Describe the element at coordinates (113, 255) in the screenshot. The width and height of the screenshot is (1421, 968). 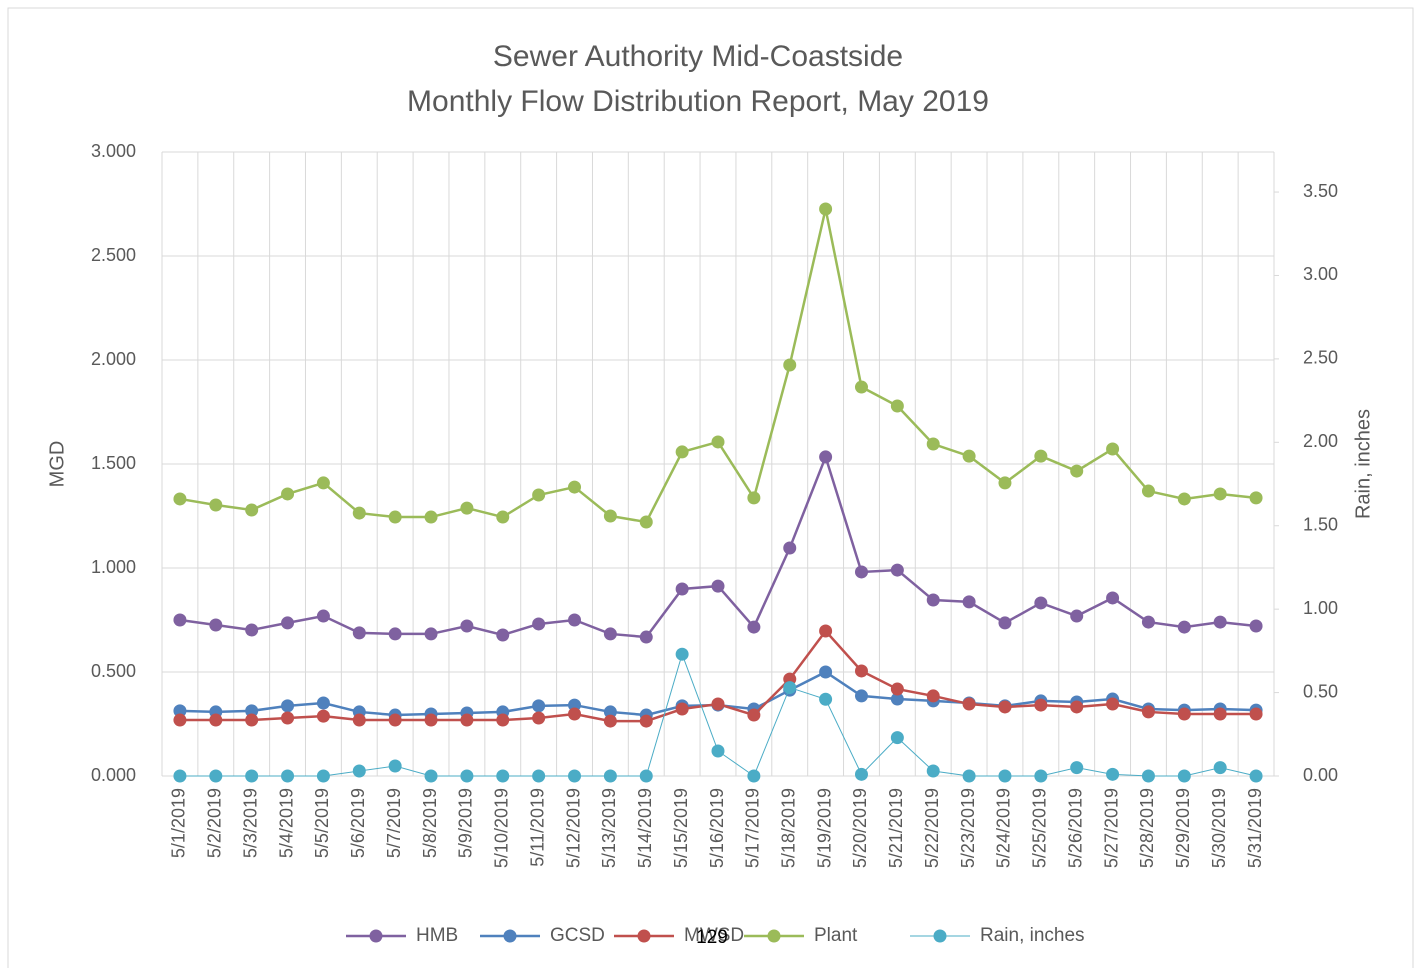
I see `y-tick-label: 2.500` at that location.